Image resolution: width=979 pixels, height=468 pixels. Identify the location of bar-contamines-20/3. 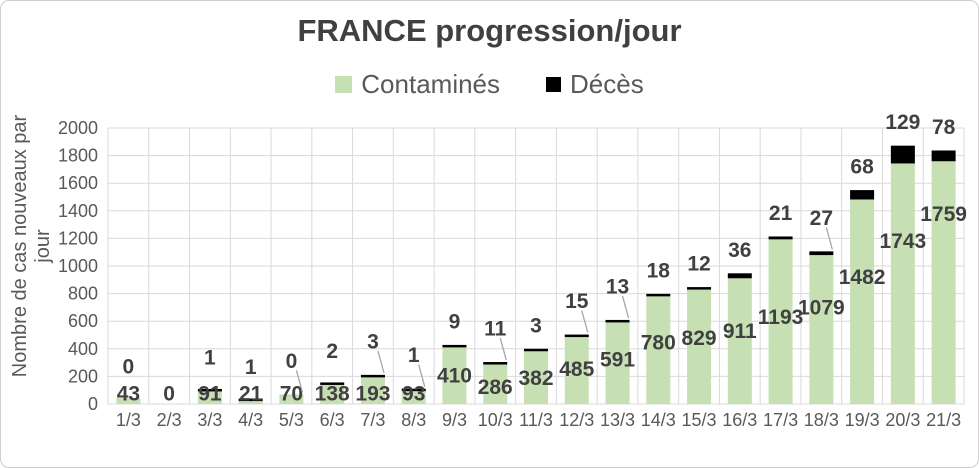
(902, 283).